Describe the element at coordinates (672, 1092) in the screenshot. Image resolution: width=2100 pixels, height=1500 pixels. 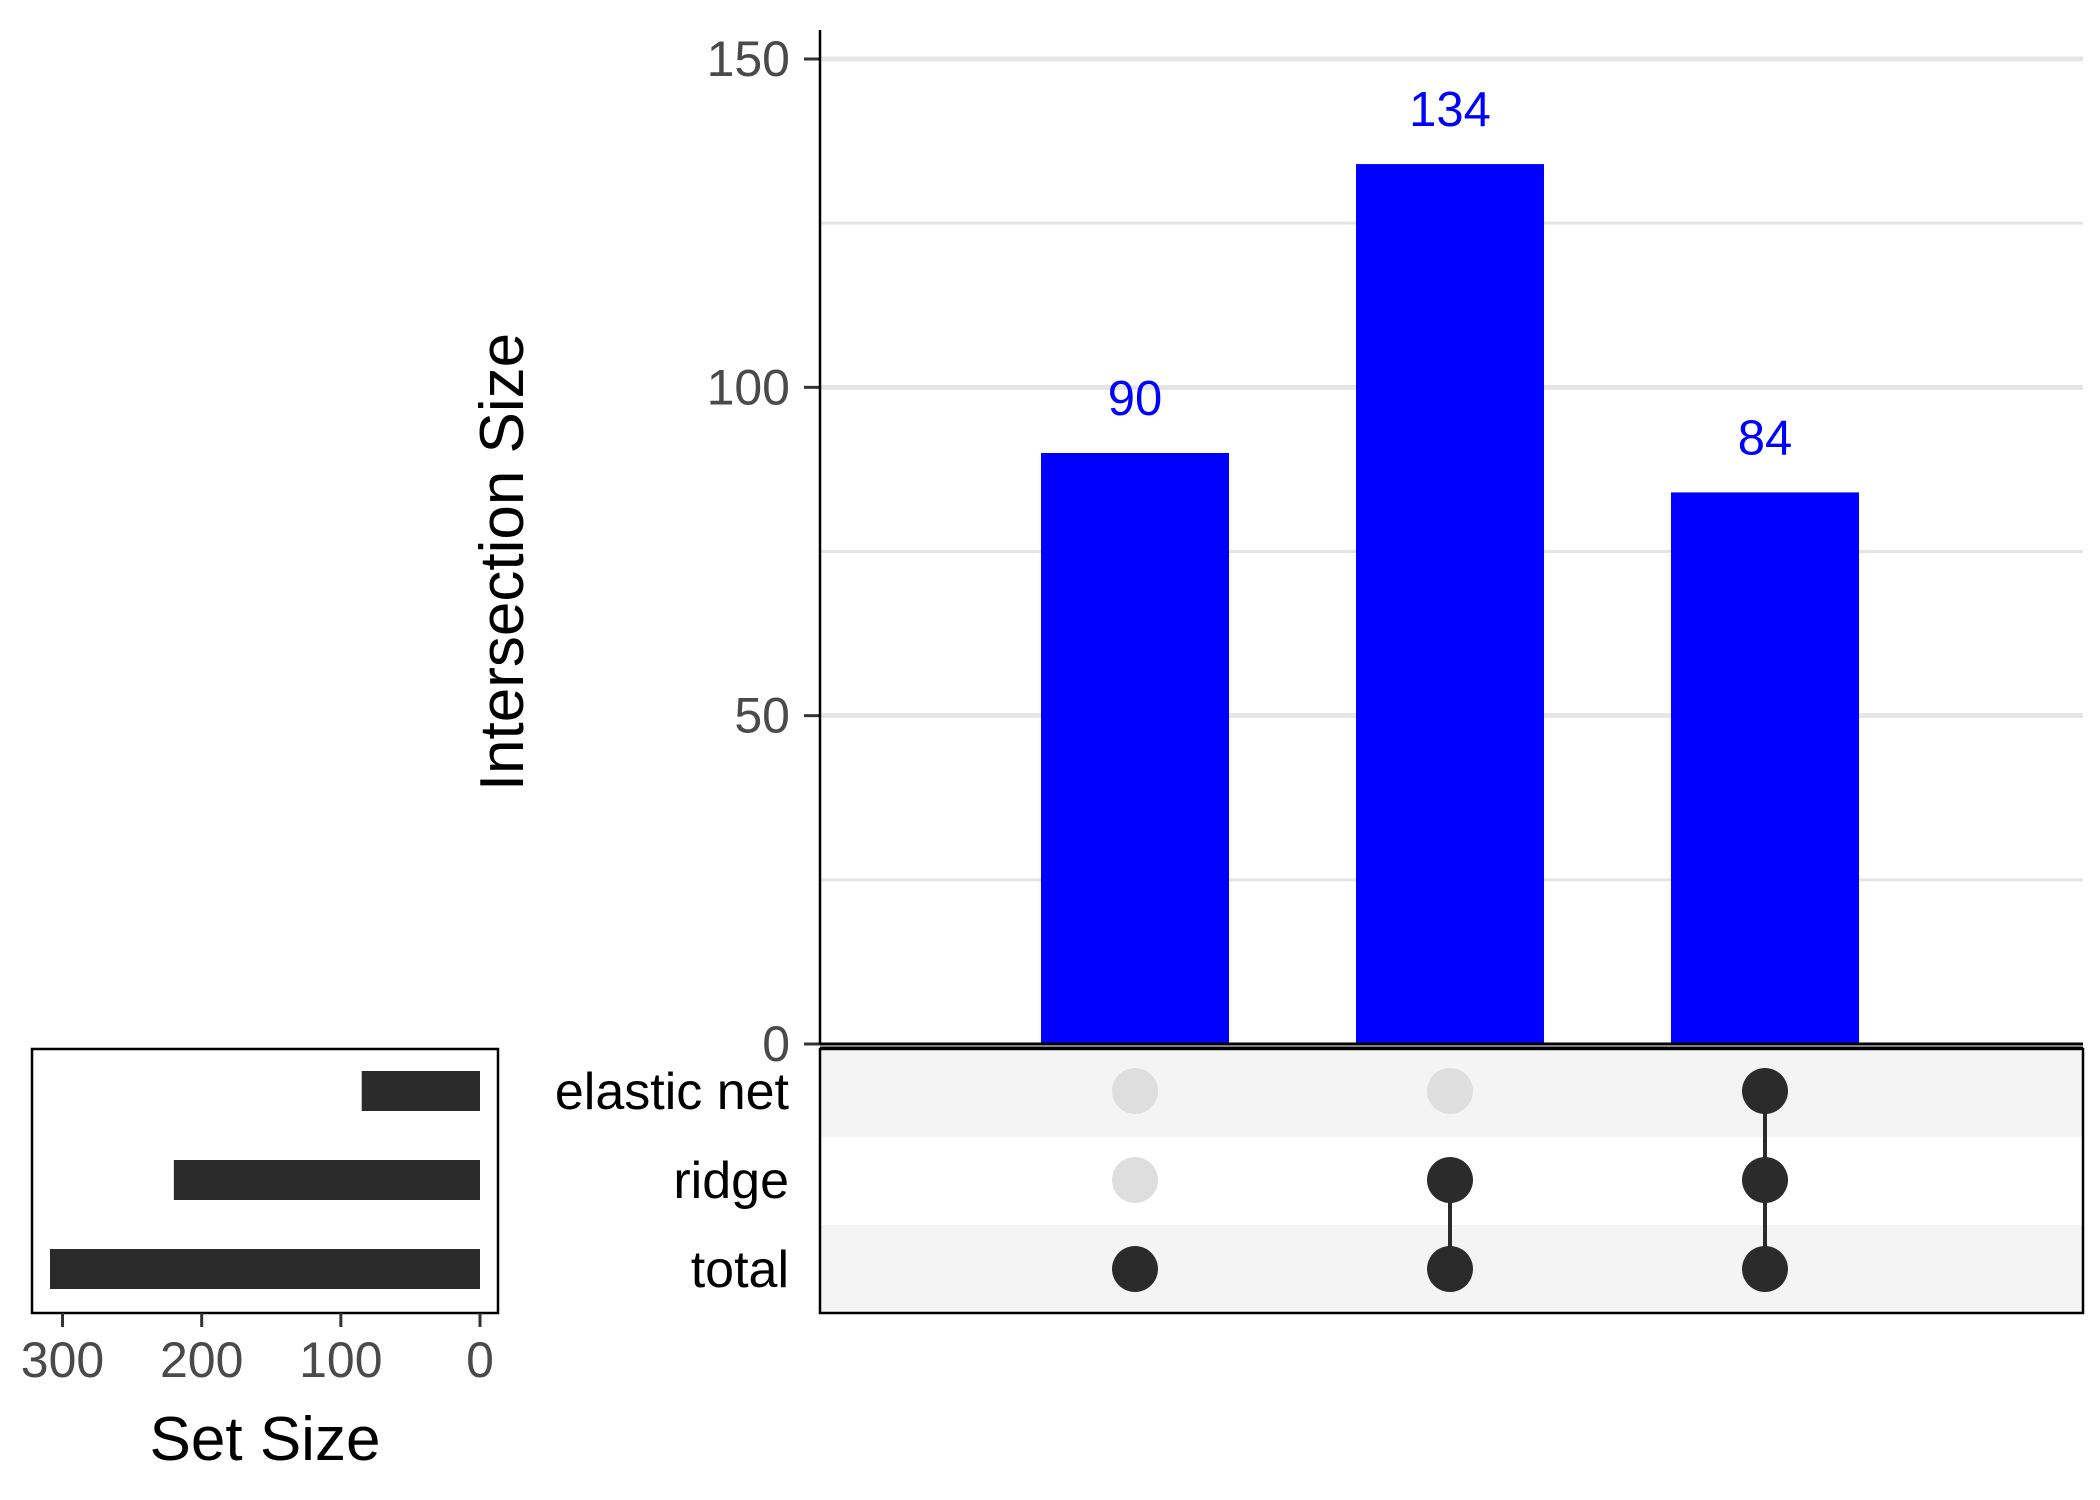
I see `set-label: elastic net` at that location.